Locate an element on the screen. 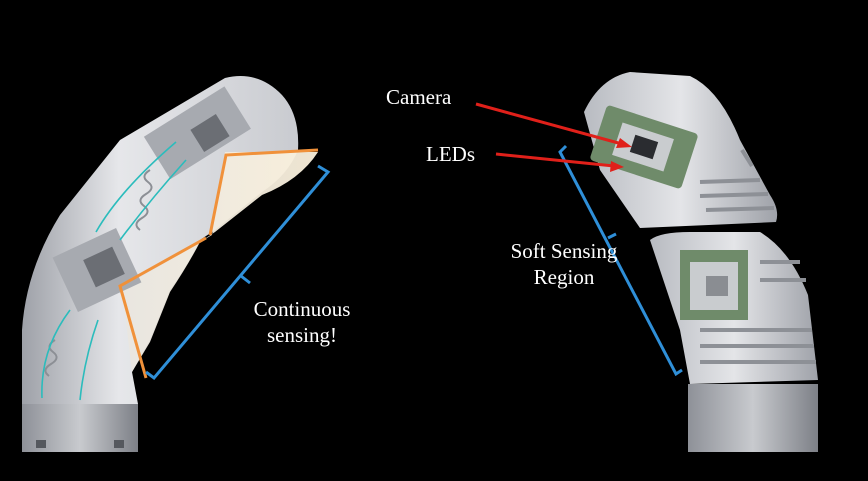  soft-sensing-region-line-2: Region is located at coordinates (564, 277).